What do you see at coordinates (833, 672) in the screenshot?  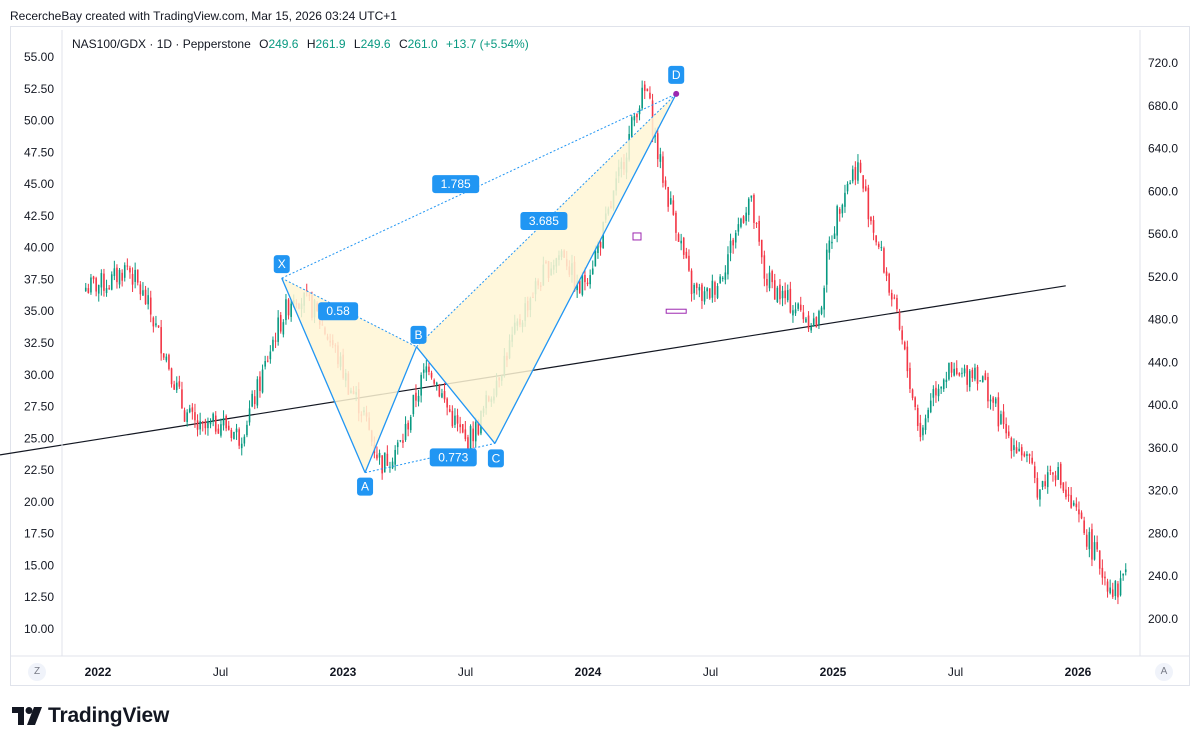 I see `x-axis-tick: 2025` at bounding box center [833, 672].